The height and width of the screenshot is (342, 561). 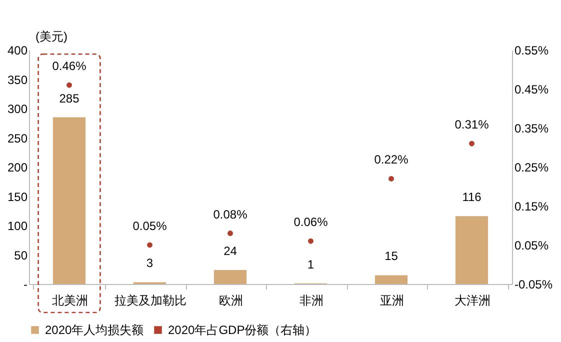 I want to click on y-tick-label: 350, so click(x=17, y=79).